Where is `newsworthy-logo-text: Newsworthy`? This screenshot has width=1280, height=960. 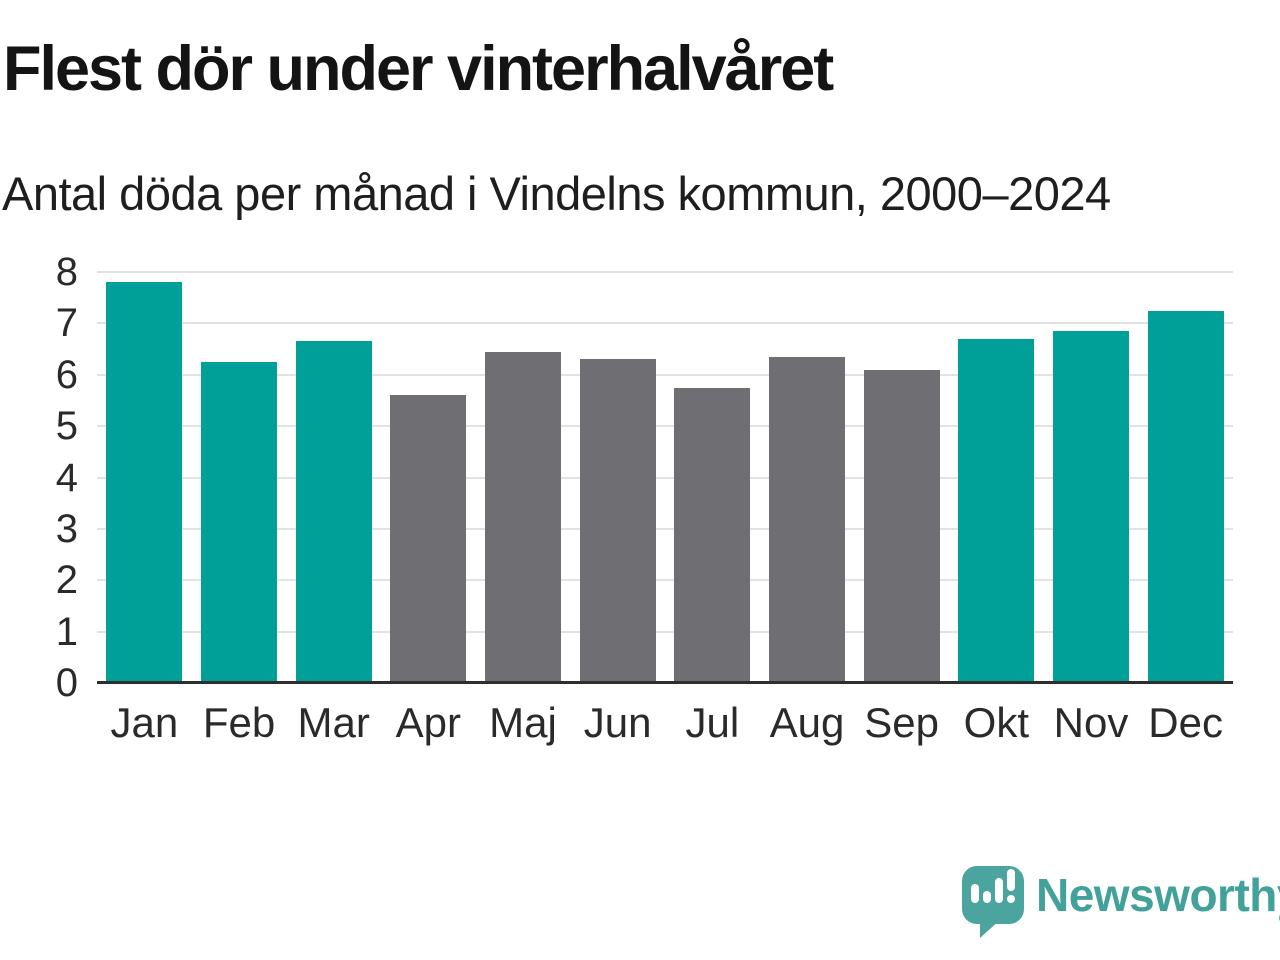 newsworthy-logo-text: Newsworthy is located at coordinates (1158, 895).